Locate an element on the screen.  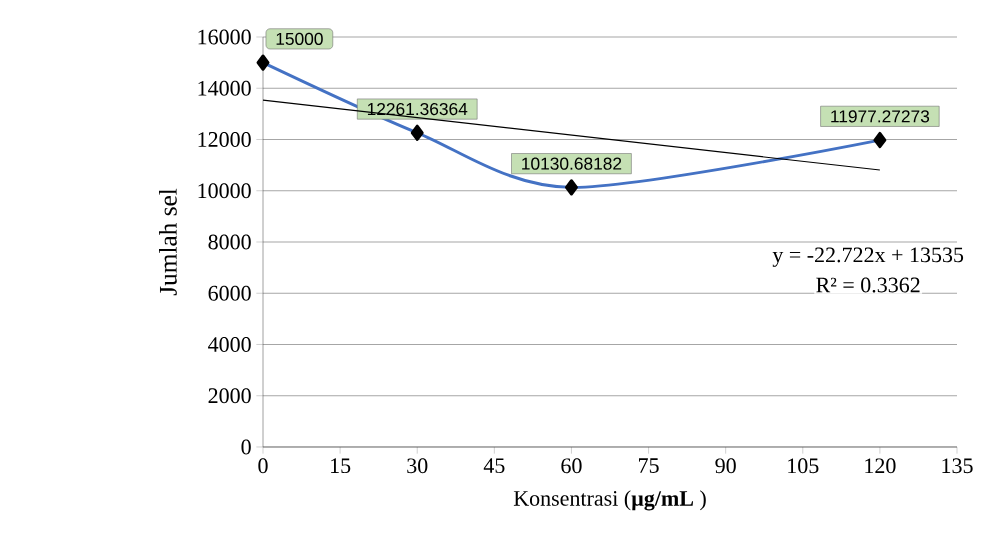
y-tick-label: 6000 is located at coordinates (229, 293).